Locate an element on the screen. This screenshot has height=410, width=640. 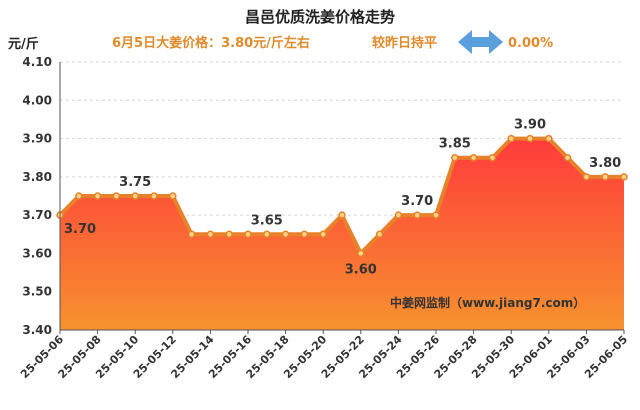
data-label: 3.60 is located at coordinates (361, 269).